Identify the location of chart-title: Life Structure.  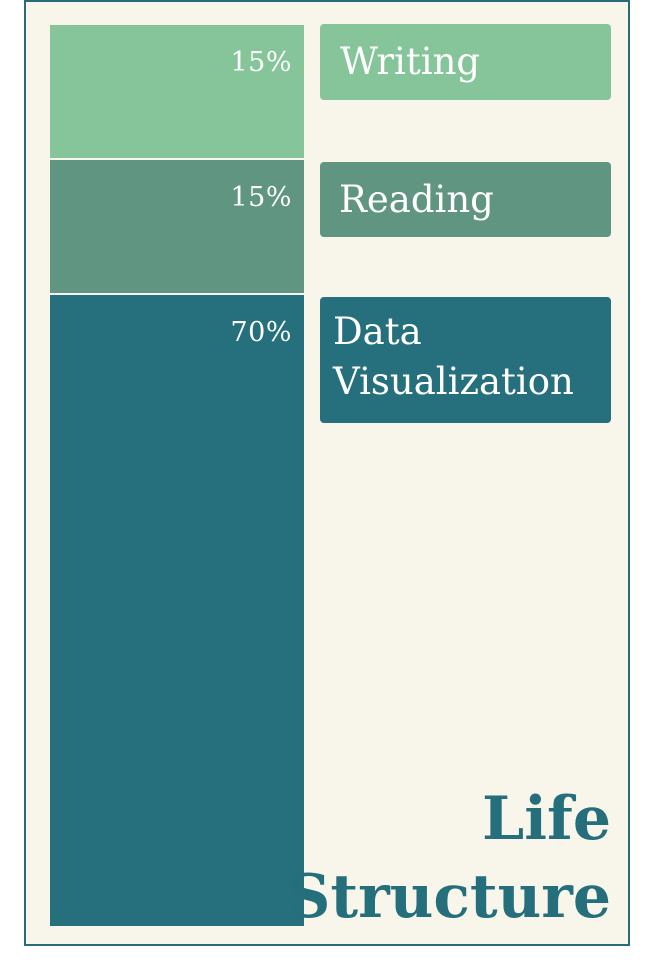
(449, 858).